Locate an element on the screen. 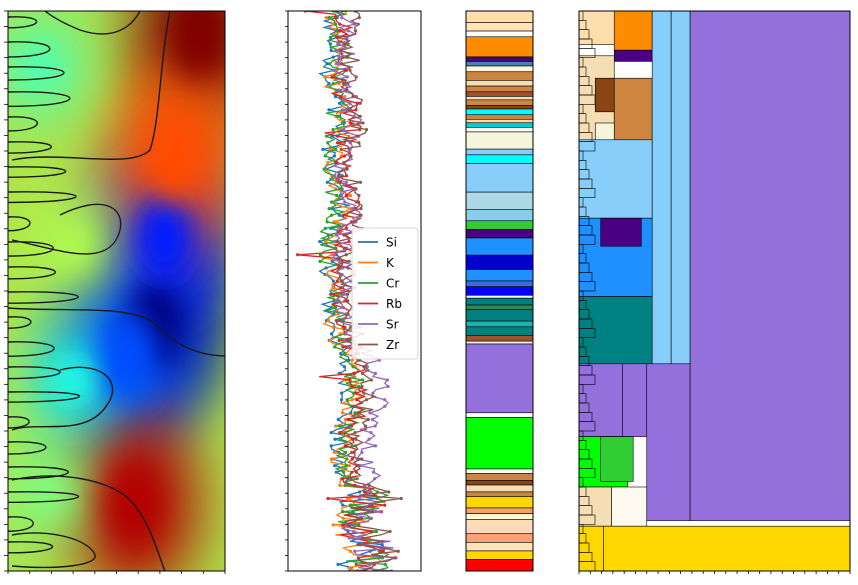 Image resolution: width=858 pixels, height=585 pixels. geochem-ticks is located at coordinates (286, 291).